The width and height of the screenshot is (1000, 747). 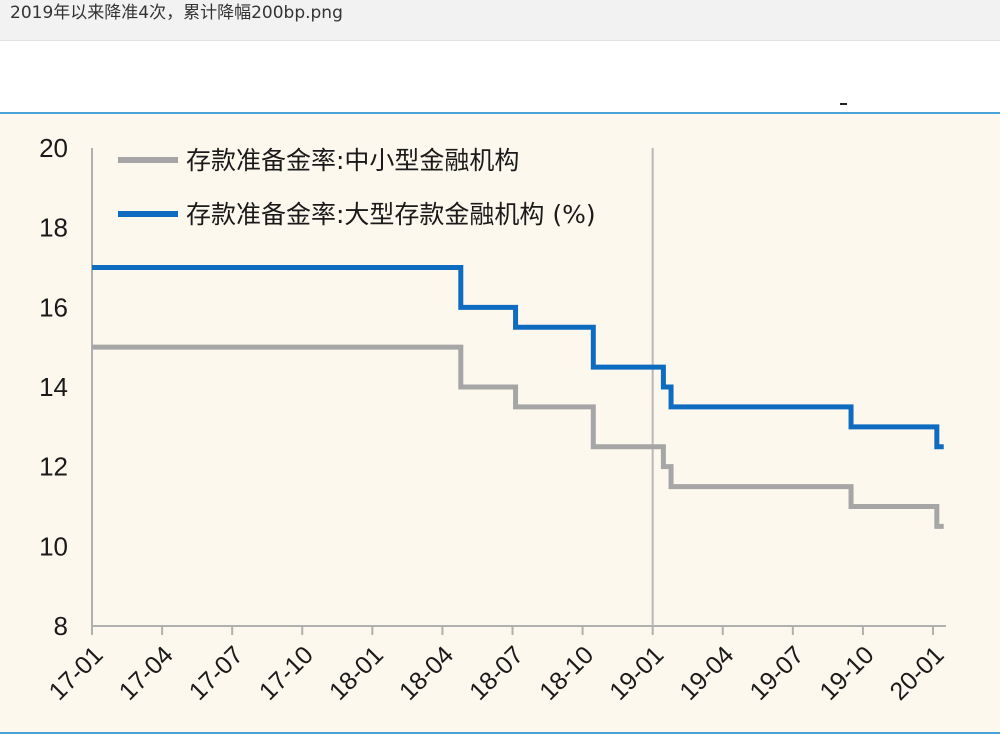 I want to click on x-tick-label: 18-07, so click(x=496, y=673).